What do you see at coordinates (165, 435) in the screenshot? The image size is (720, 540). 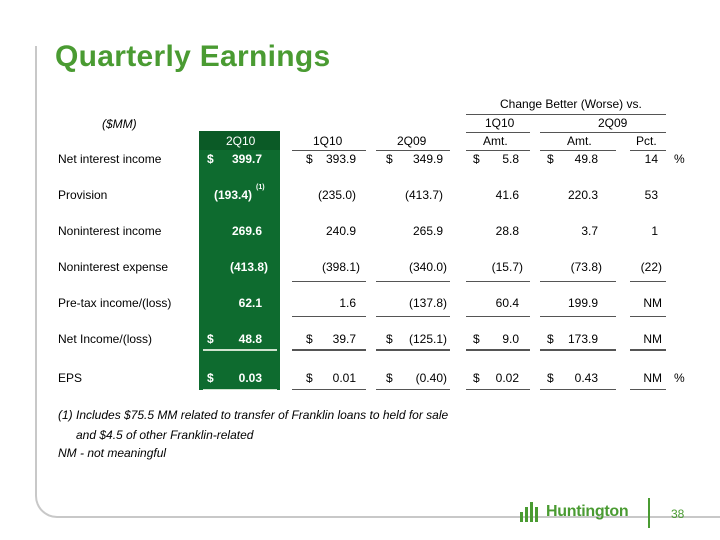 I see `footnote-1-continued: and $4.5 of other Franklin-related` at bounding box center [165, 435].